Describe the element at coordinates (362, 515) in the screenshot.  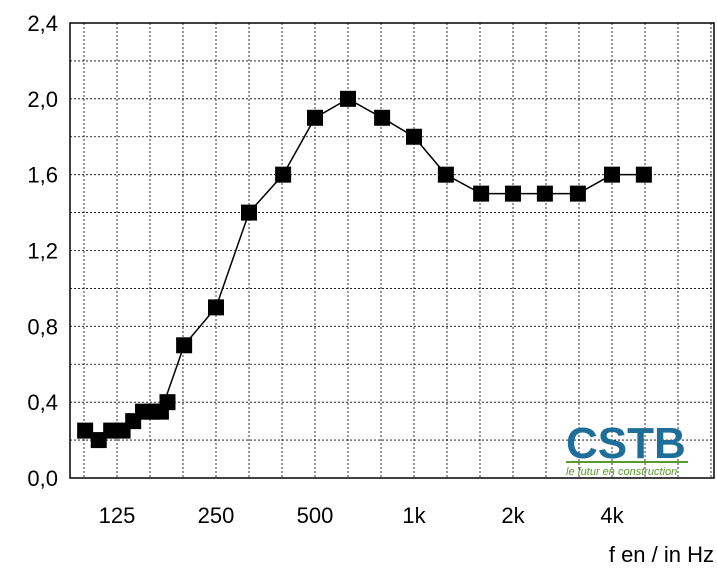
I see `x-axis-ticks: 125 250 500 1k 2k 4k` at that location.